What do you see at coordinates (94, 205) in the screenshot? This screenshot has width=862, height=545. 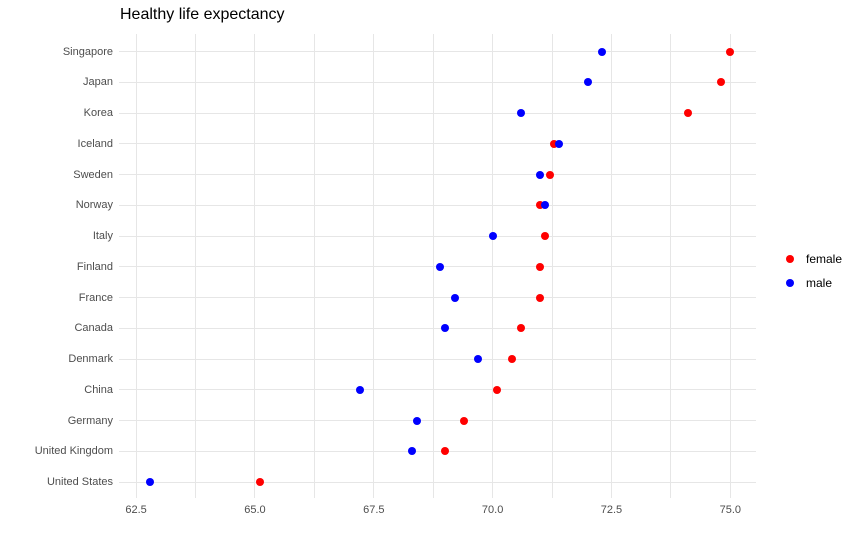 I see `y-axis-label: Norway` at bounding box center [94, 205].